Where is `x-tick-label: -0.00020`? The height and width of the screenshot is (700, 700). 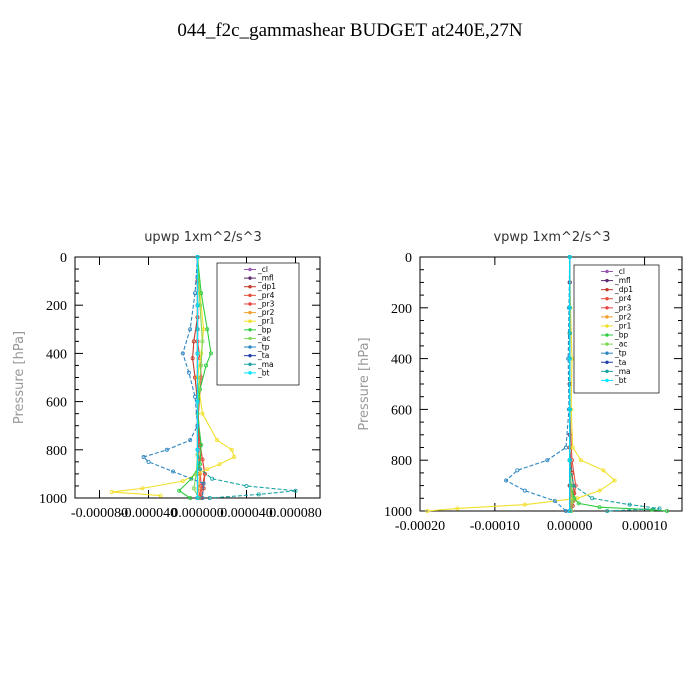
x-tick-label: -0.00020 is located at coordinates (420, 526).